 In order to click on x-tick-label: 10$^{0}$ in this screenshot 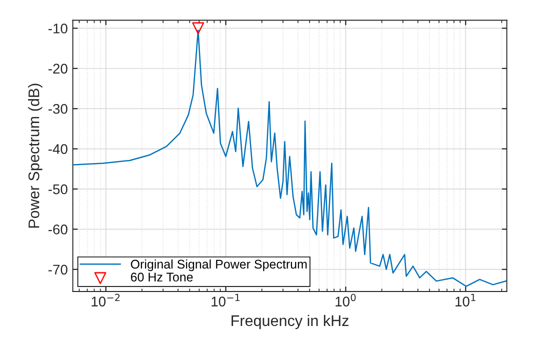, I will do `click(346, 300)`.